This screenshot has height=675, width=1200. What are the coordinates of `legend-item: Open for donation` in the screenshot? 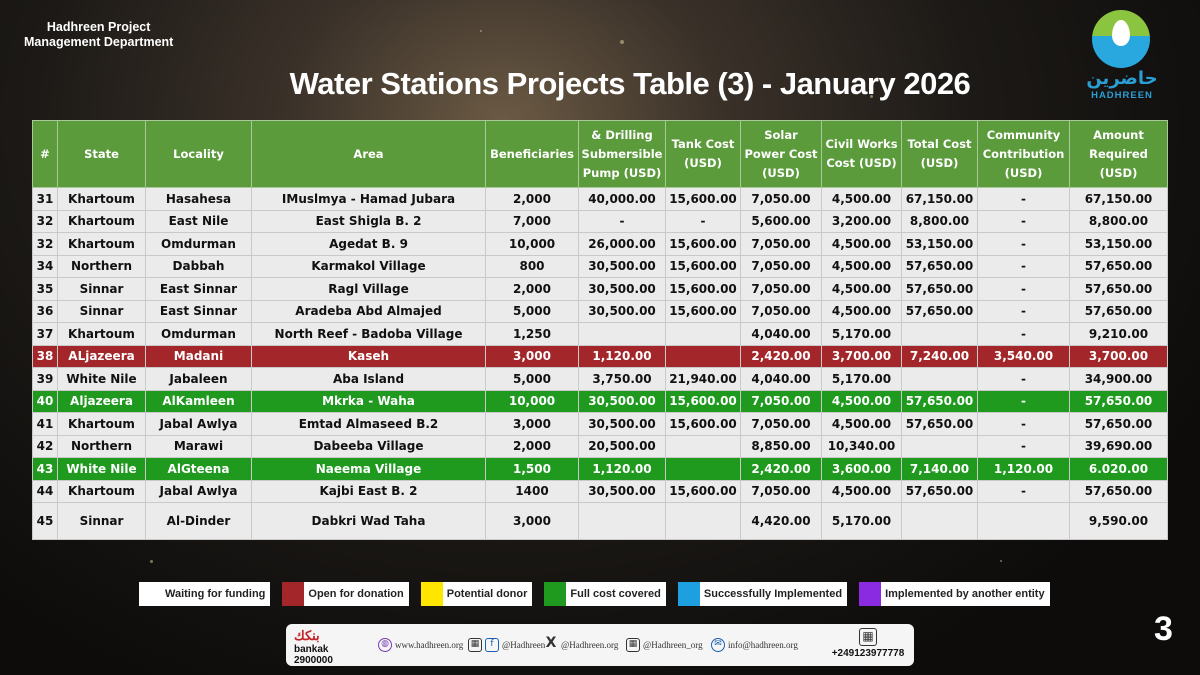 It's located at (345, 594).